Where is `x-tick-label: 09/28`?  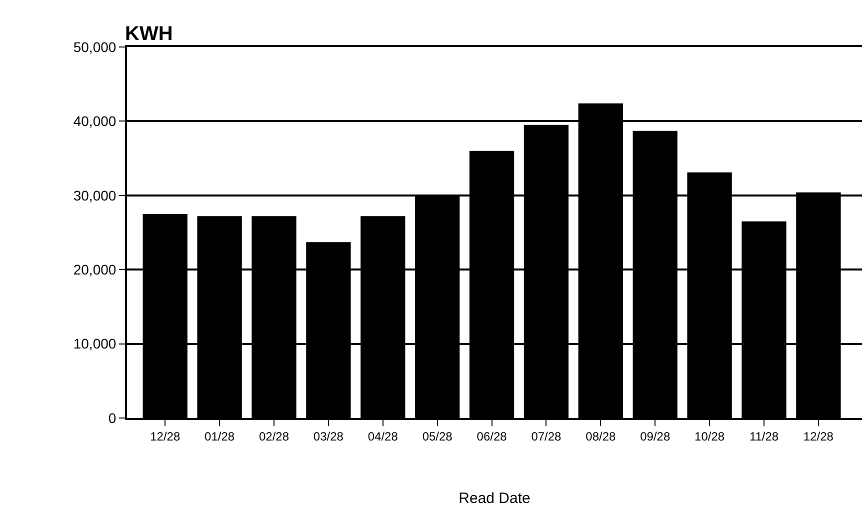 x-tick-label: 09/28 is located at coordinates (655, 436).